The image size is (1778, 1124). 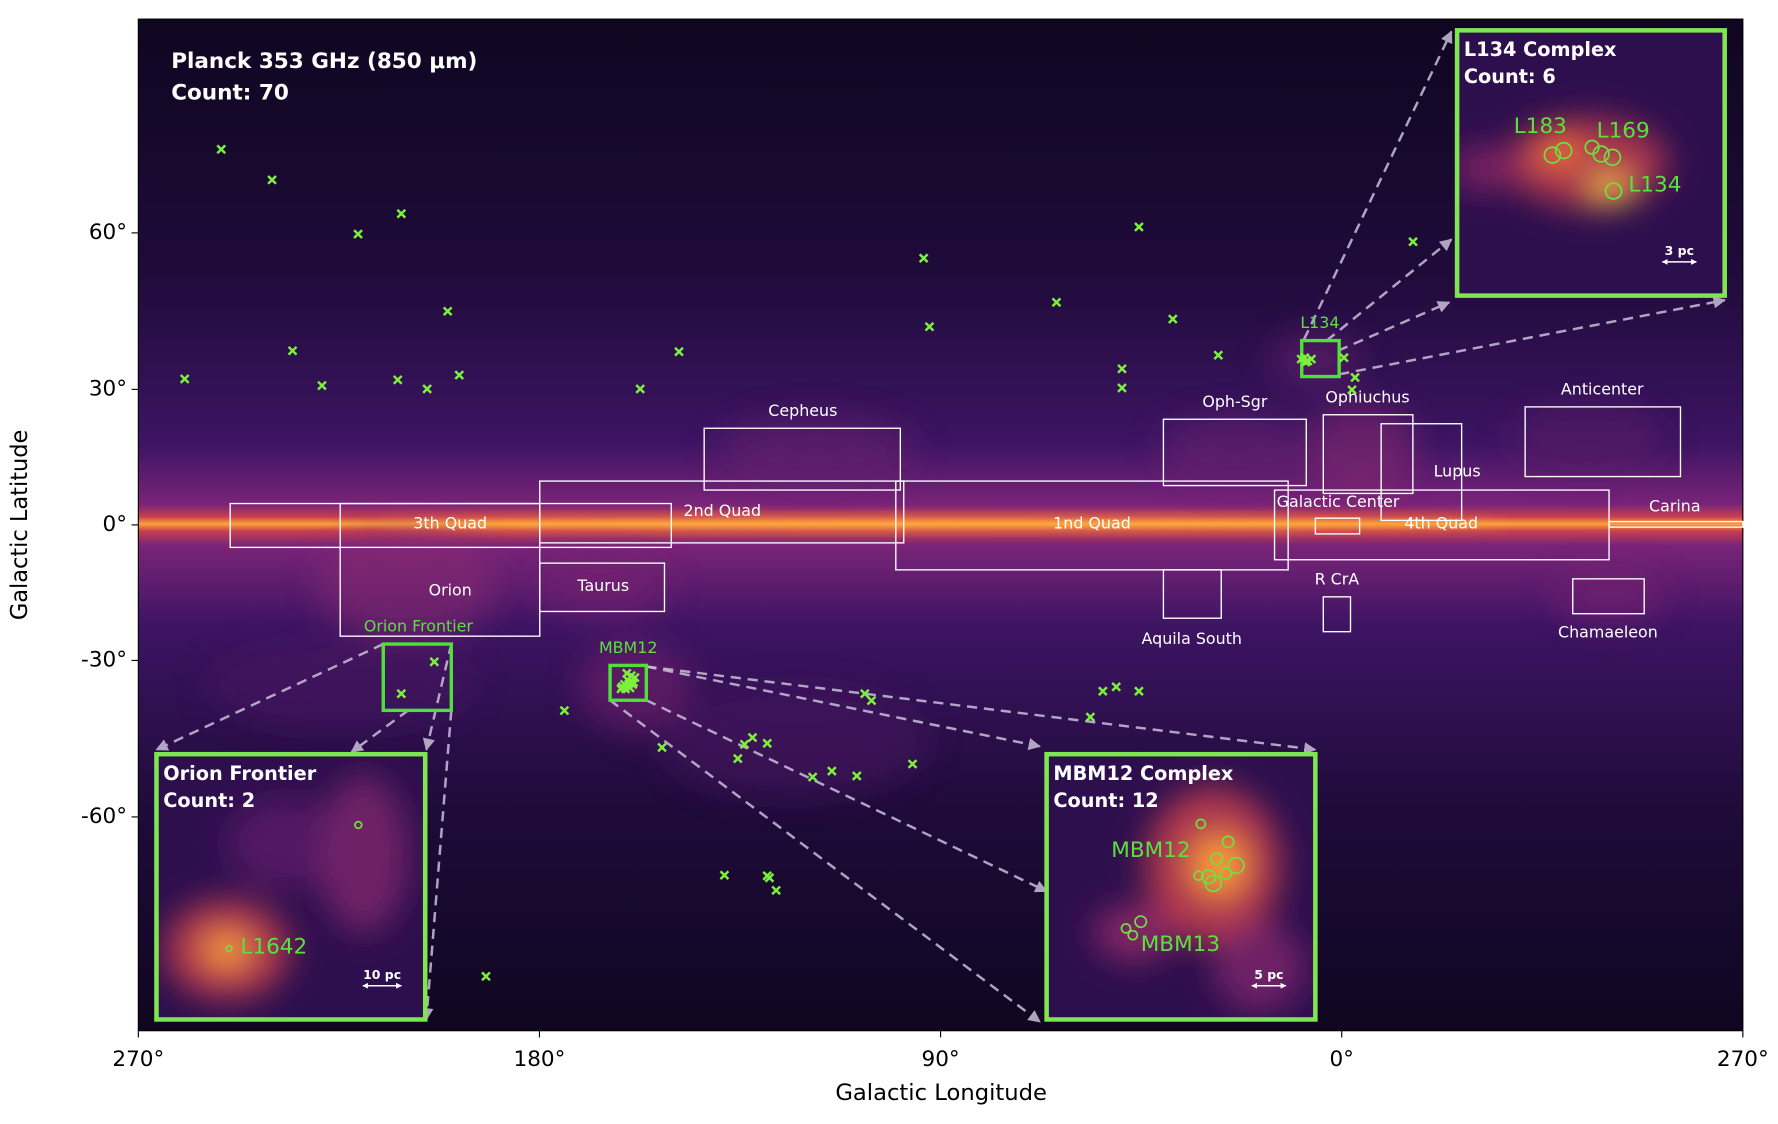 What do you see at coordinates (324, 61) in the screenshot?
I see `chart-title: Planck 353 GHz (850 μm)` at bounding box center [324, 61].